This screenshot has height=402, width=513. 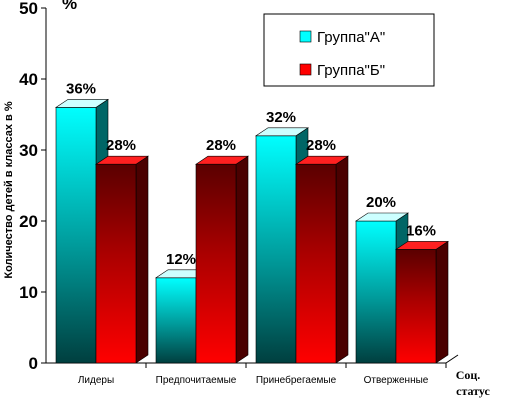 I want to click on x-tick-label: Лидеры, so click(x=96, y=380).